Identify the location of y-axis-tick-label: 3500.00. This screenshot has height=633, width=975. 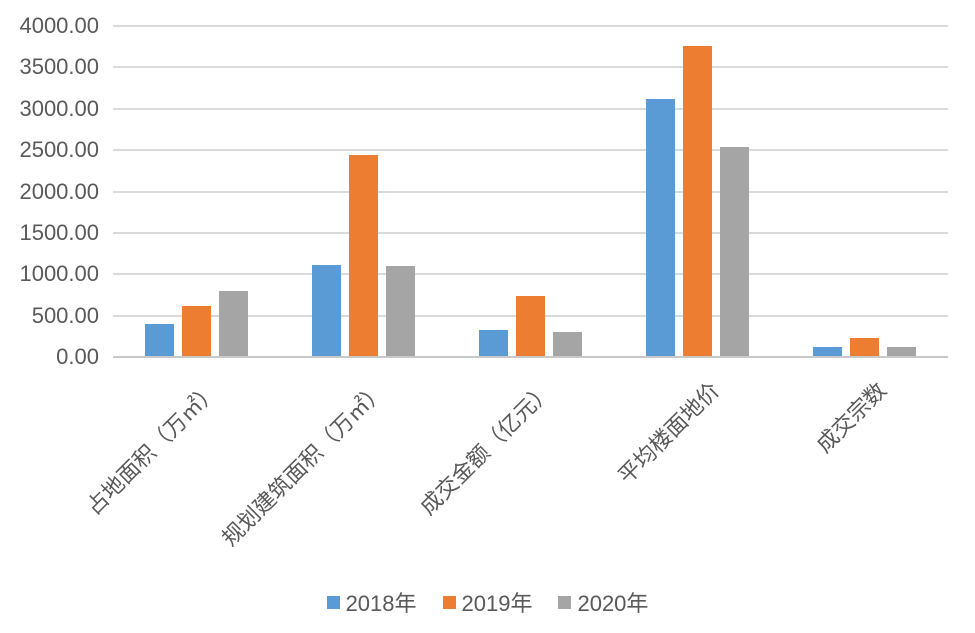
(59, 67).